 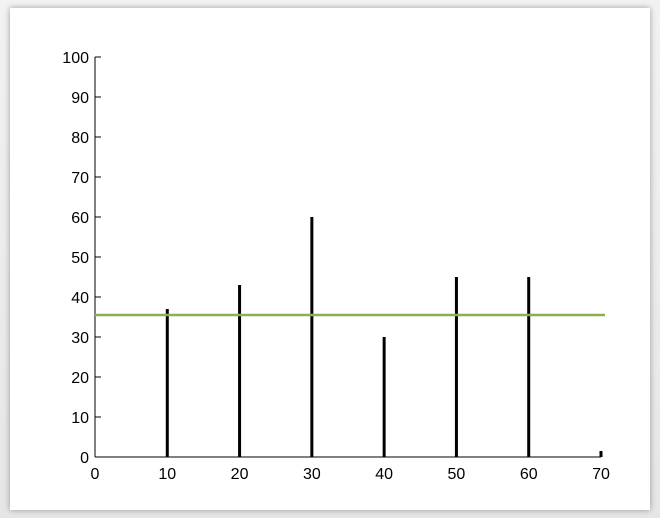 I want to click on y-tick-label: 20, so click(x=80, y=378).